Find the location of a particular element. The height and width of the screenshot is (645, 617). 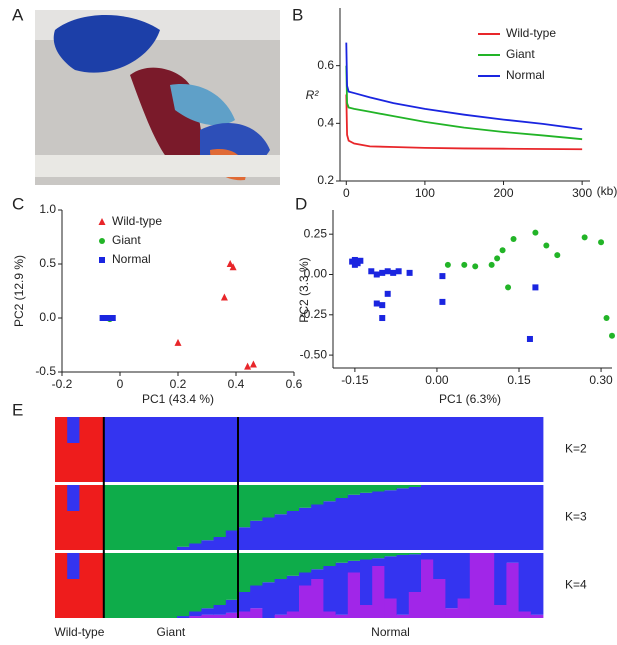

legend-label: Wild-type is located at coordinates (137, 221).